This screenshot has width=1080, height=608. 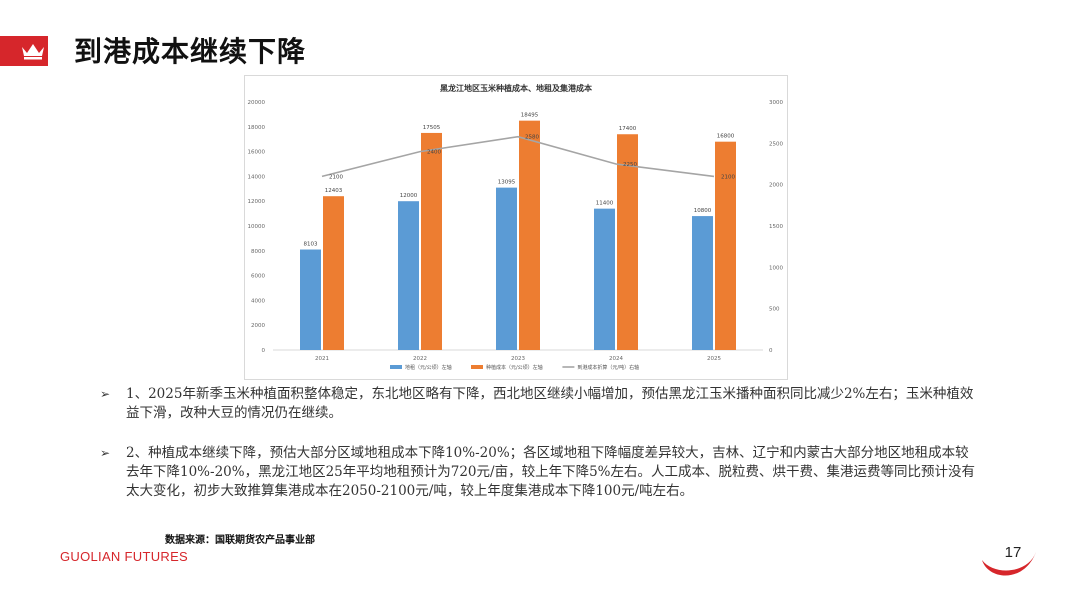 What do you see at coordinates (608, 367) in the screenshot?
I see `legend-label: 到港成本折算（元/吨）右轴` at bounding box center [608, 367].